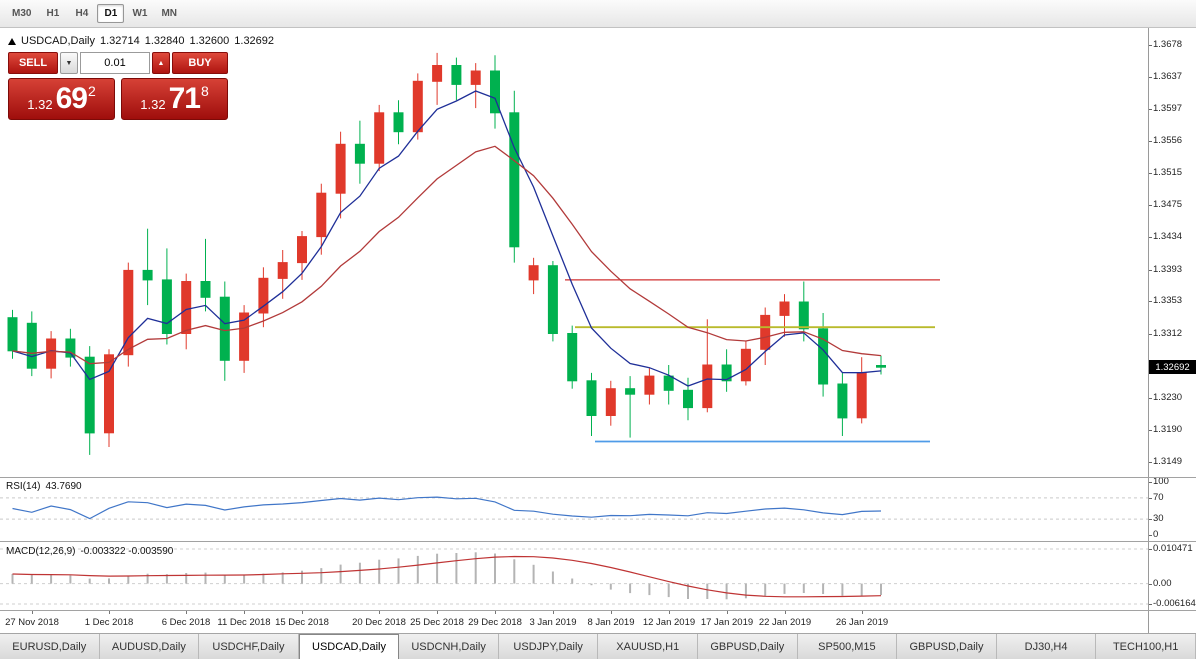  I want to click on rsi-axis: 100 70 30 0, so click(1172, 508).